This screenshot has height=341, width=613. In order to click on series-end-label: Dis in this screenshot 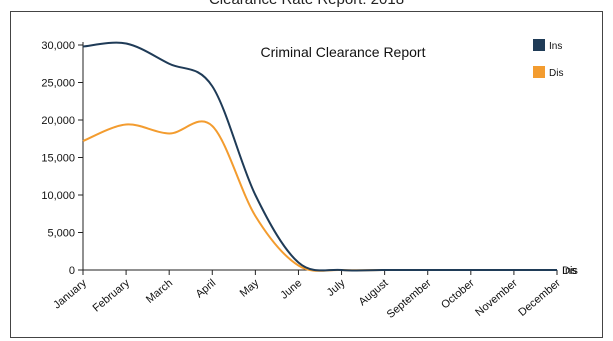, I will do `click(570, 271)`.